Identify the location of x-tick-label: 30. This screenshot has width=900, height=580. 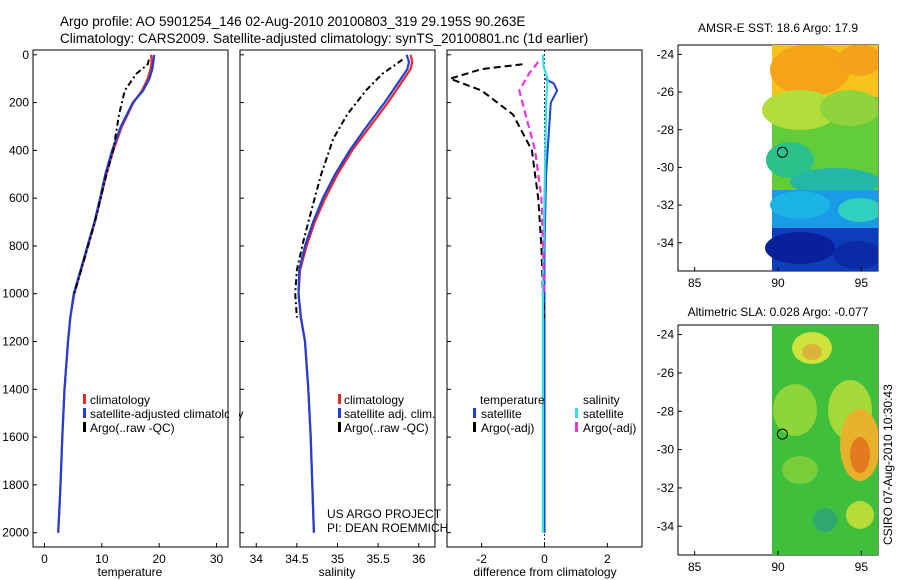
(217, 559).